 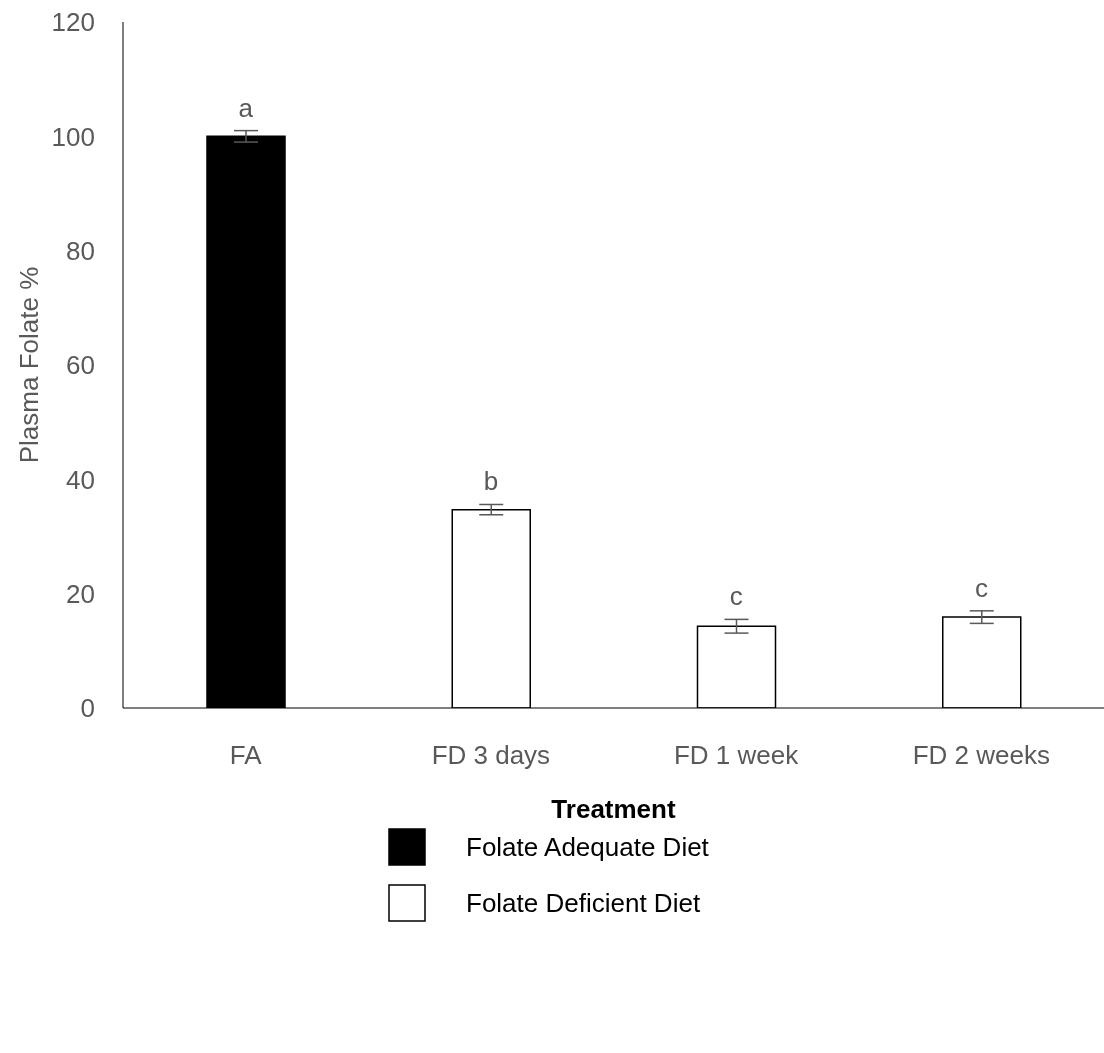 What do you see at coordinates (736, 755) in the screenshot?
I see `x-tick-label: FD 1 week` at bounding box center [736, 755].